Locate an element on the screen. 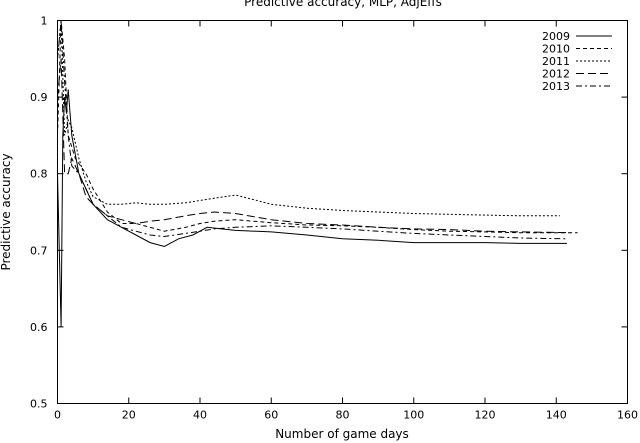  y-tick-label: 0.9 is located at coordinates (39, 97).